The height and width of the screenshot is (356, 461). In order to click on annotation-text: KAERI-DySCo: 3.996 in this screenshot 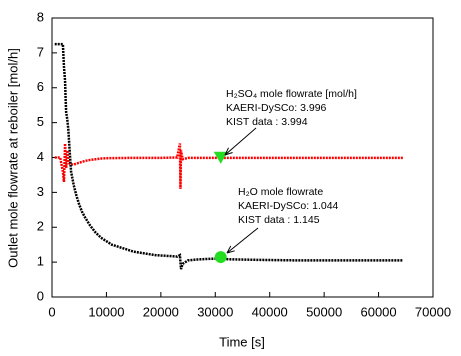, I will do `click(276, 108)`.